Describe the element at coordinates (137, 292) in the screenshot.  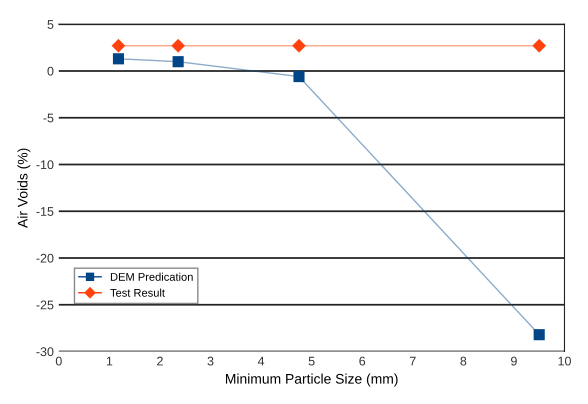
I see `legend-label: Test Result` at that location.